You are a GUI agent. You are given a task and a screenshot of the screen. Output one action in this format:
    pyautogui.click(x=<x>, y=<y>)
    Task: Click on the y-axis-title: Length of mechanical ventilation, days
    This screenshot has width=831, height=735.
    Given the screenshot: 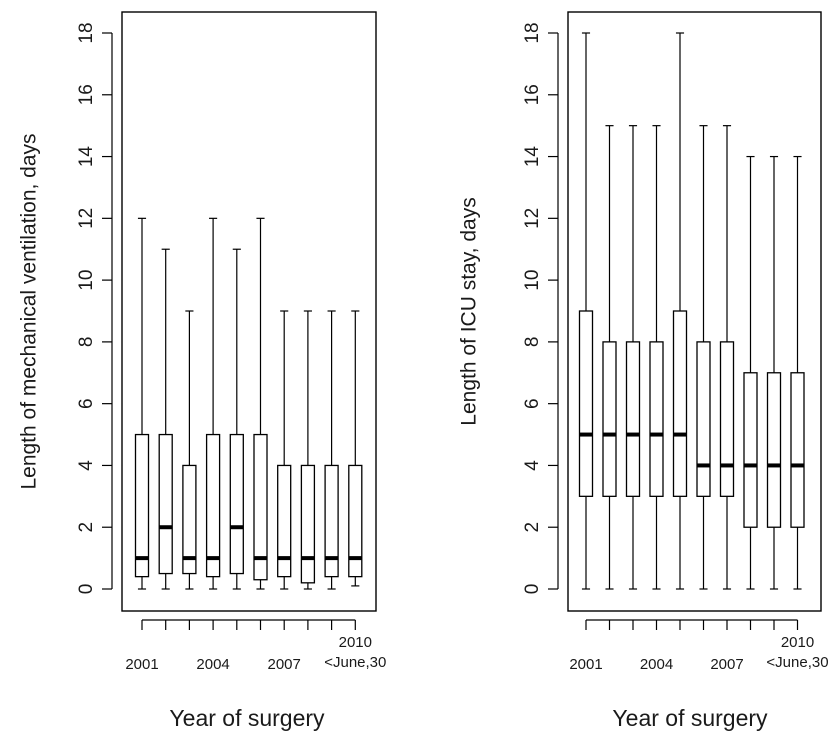 What is the action you would take?
    pyautogui.click(x=29, y=311)
    